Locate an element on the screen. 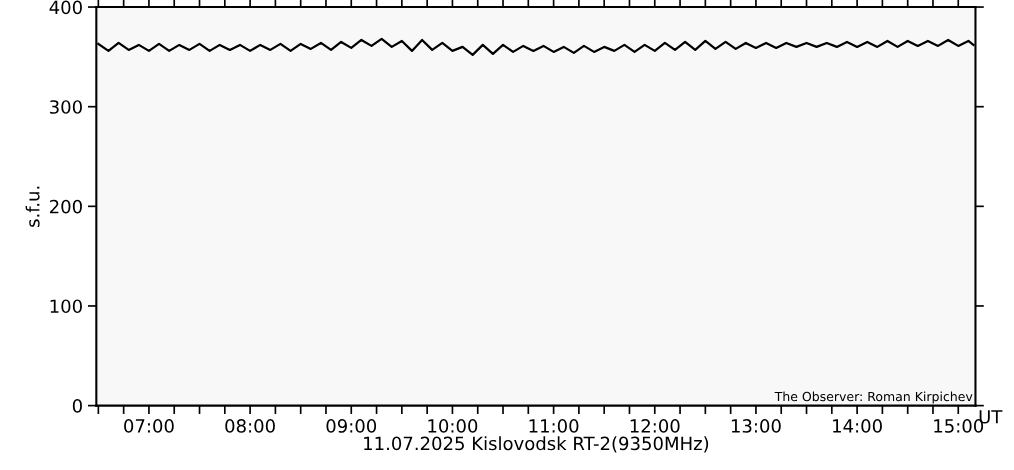 Image resolution: width=1014 pixels, height=470 pixels. x-tick-label: 12:00 is located at coordinates (655, 426).